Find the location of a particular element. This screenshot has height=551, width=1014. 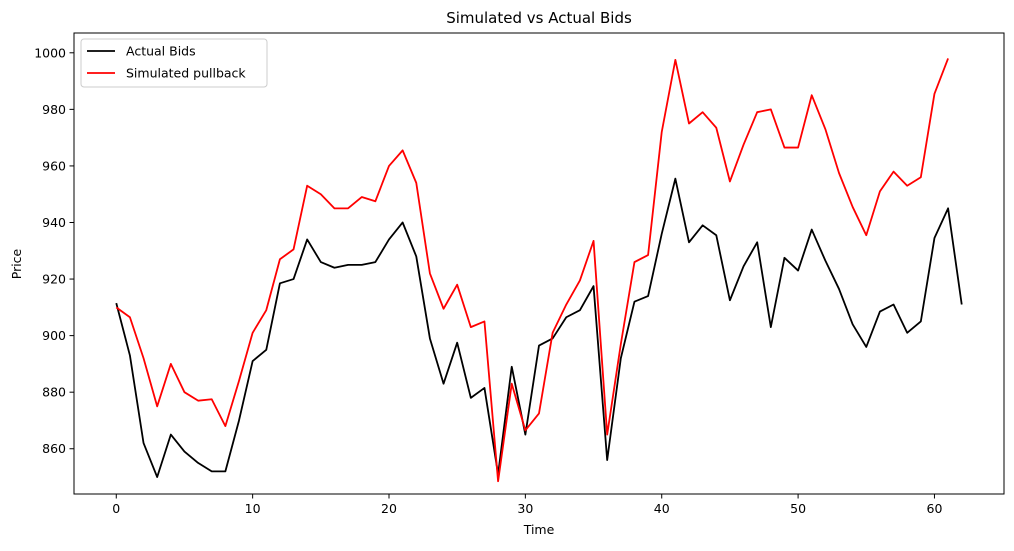

legend-box is located at coordinates (174, 63).